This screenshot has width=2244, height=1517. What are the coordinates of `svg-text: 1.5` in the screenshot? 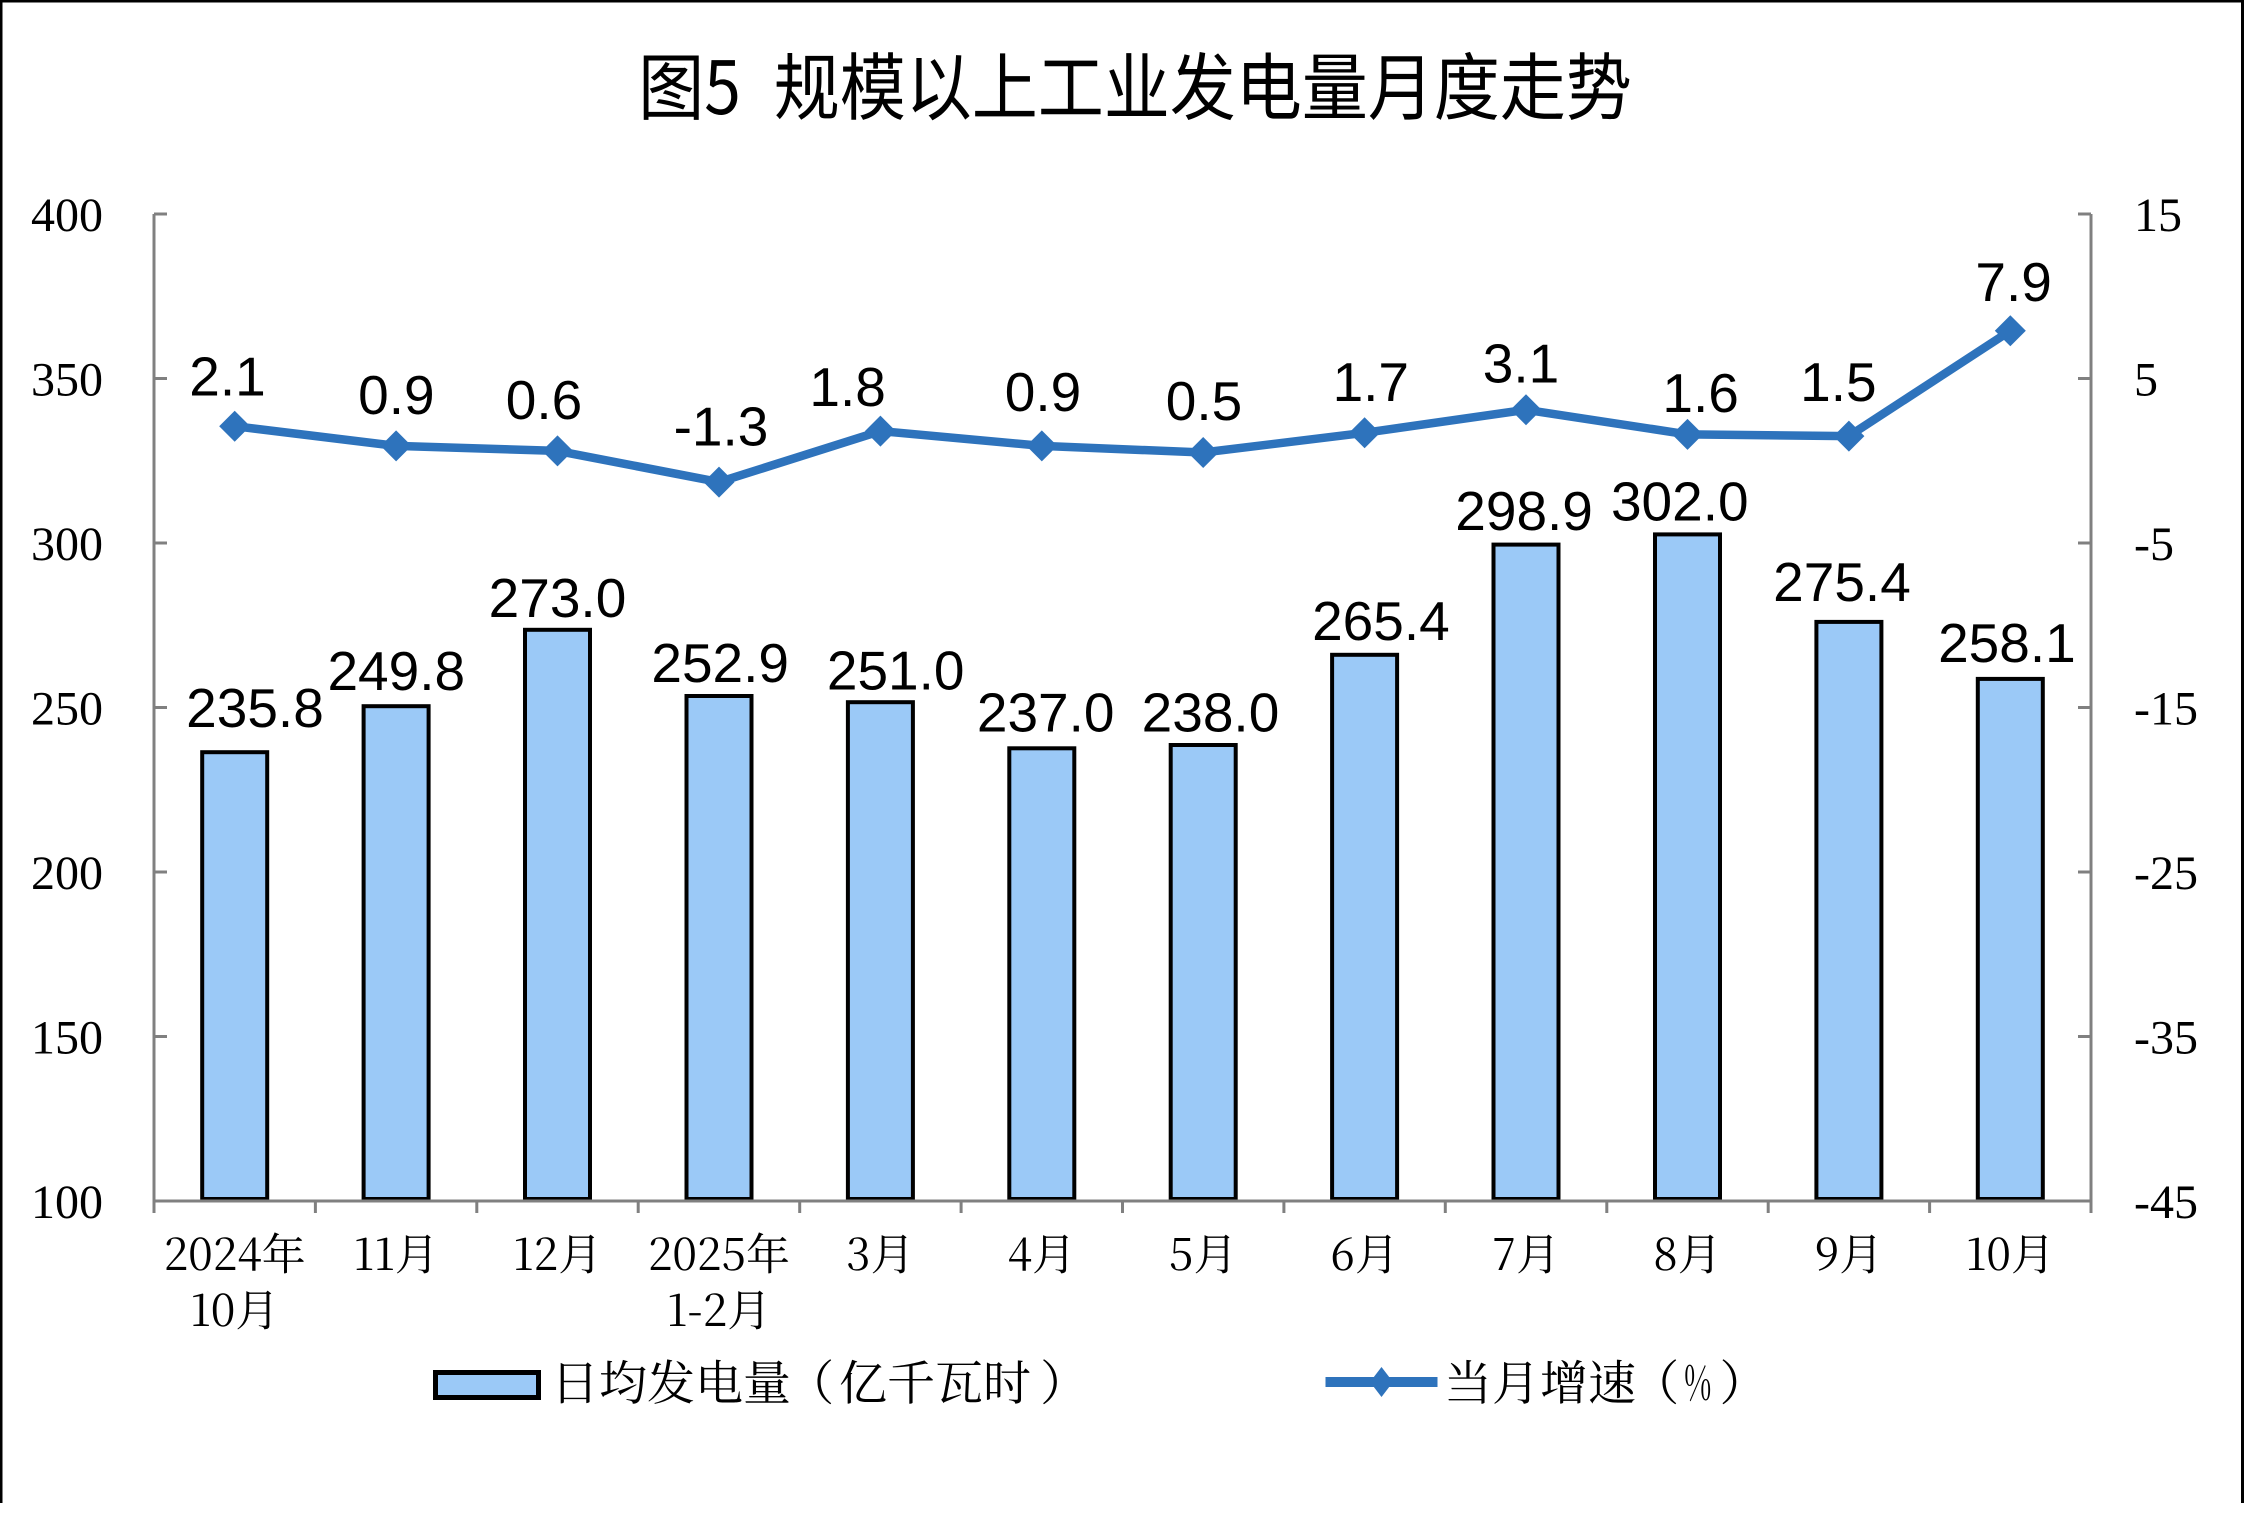 It's located at (1838, 382).